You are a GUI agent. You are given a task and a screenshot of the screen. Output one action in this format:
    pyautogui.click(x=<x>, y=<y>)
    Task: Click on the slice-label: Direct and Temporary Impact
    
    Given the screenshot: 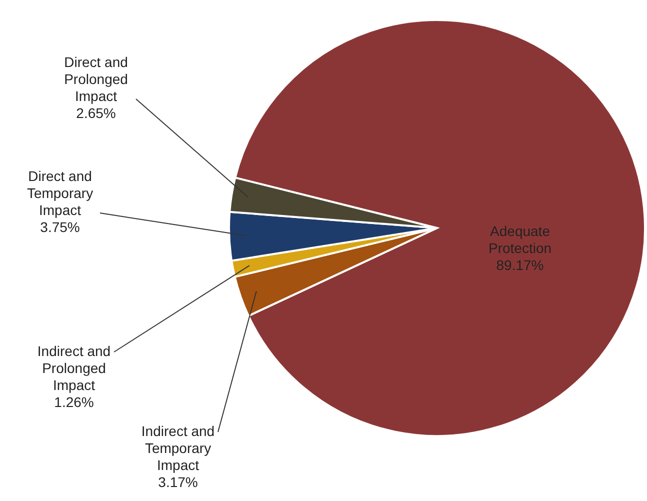 What is the action you would take?
    pyautogui.click(x=60, y=193)
    